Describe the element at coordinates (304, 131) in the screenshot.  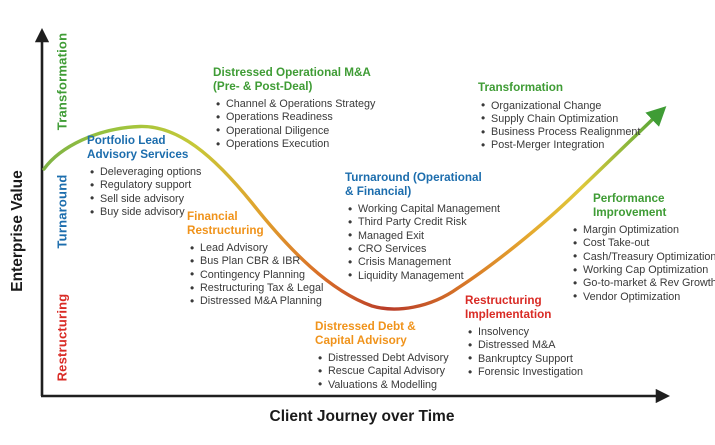
I see `bullet-item: Operational Diligence` at that location.